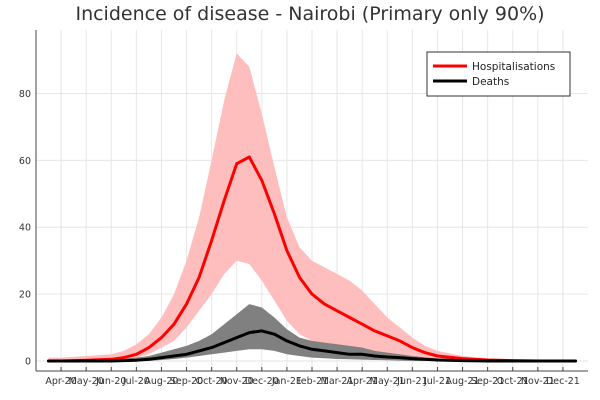  What do you see at coordinates (362, 381) in the screenshot?
I see `x-tick-label: Apr-21` at bounding box center [362, 381].